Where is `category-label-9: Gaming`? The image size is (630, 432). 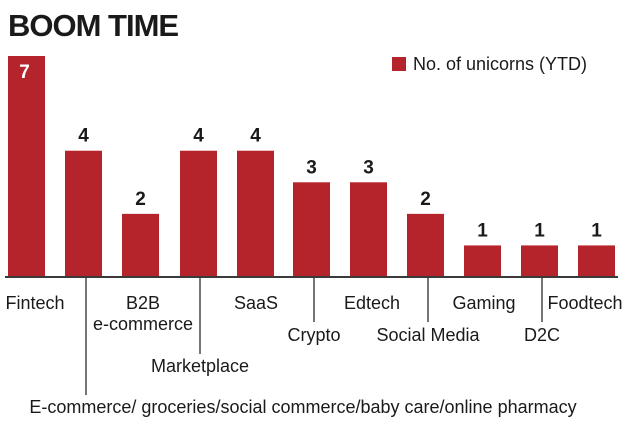
category-label-9: Gaming is located at coordinates (483, 303).